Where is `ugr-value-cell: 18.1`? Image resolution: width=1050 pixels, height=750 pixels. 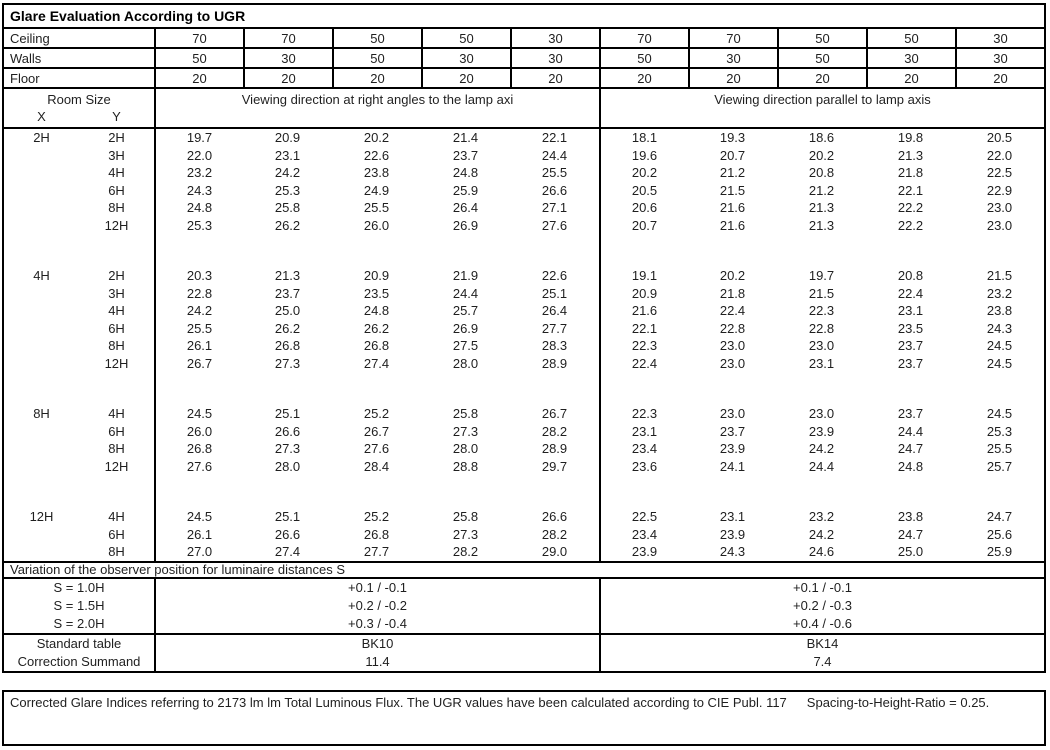
ugr-value-cell: 18.1 is located at coordinates (643, 138).